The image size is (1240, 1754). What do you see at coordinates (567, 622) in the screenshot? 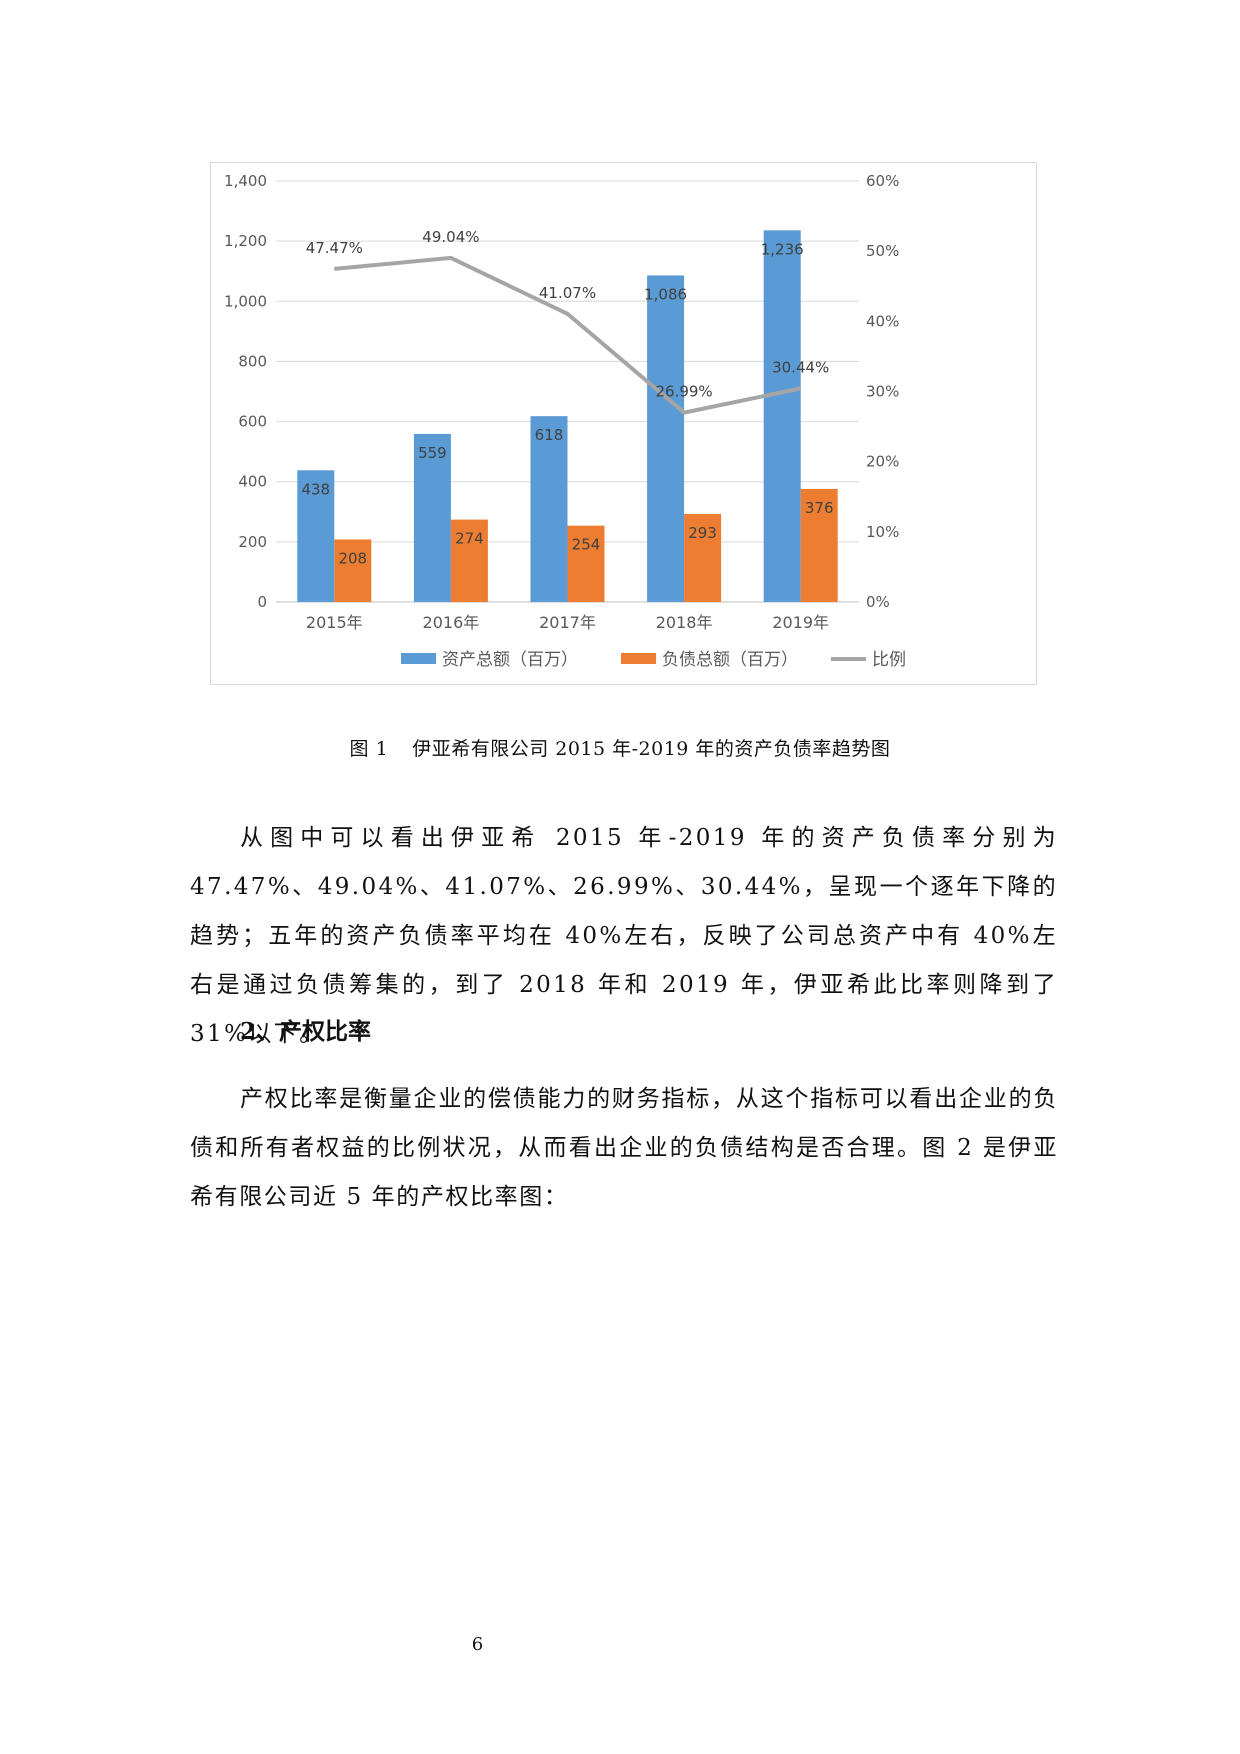
I see `x-tick-label: 2017年` at bounding box center [567, 622].